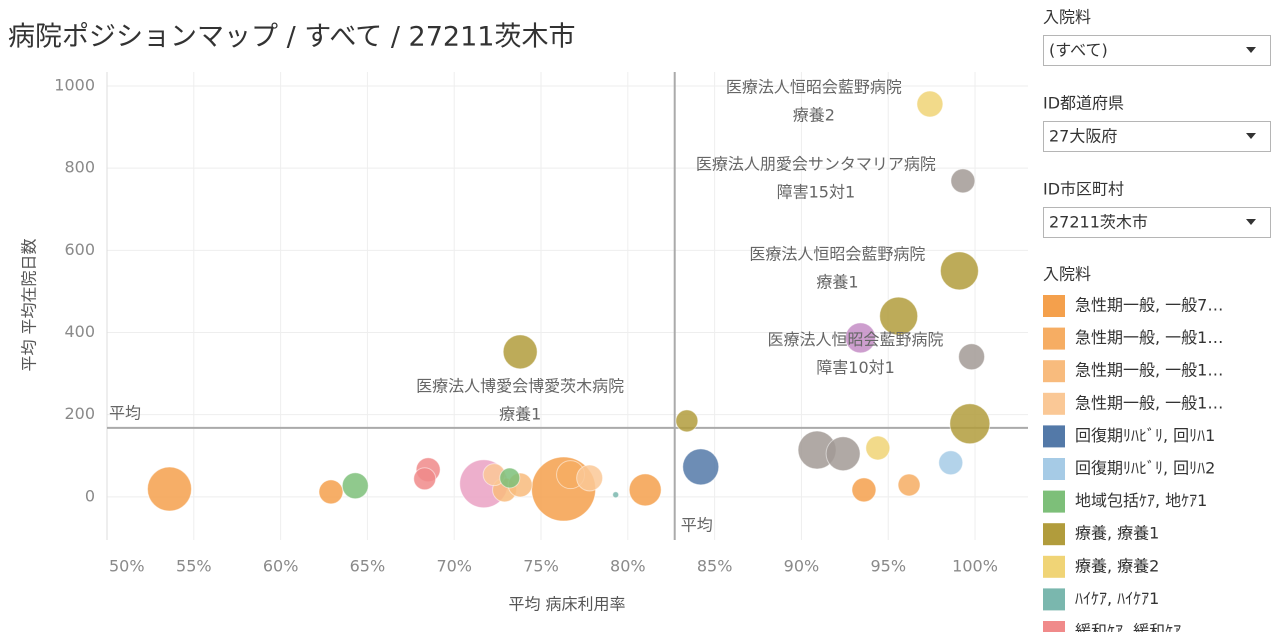 Image resolution: width=1280 pixels, height=636 pixels. Describe the element at coordinates (1117, 598) in the screenshot. I see `legend-label: ﾊｲｹｱ, ﾊｲｹｱ1` at that location.